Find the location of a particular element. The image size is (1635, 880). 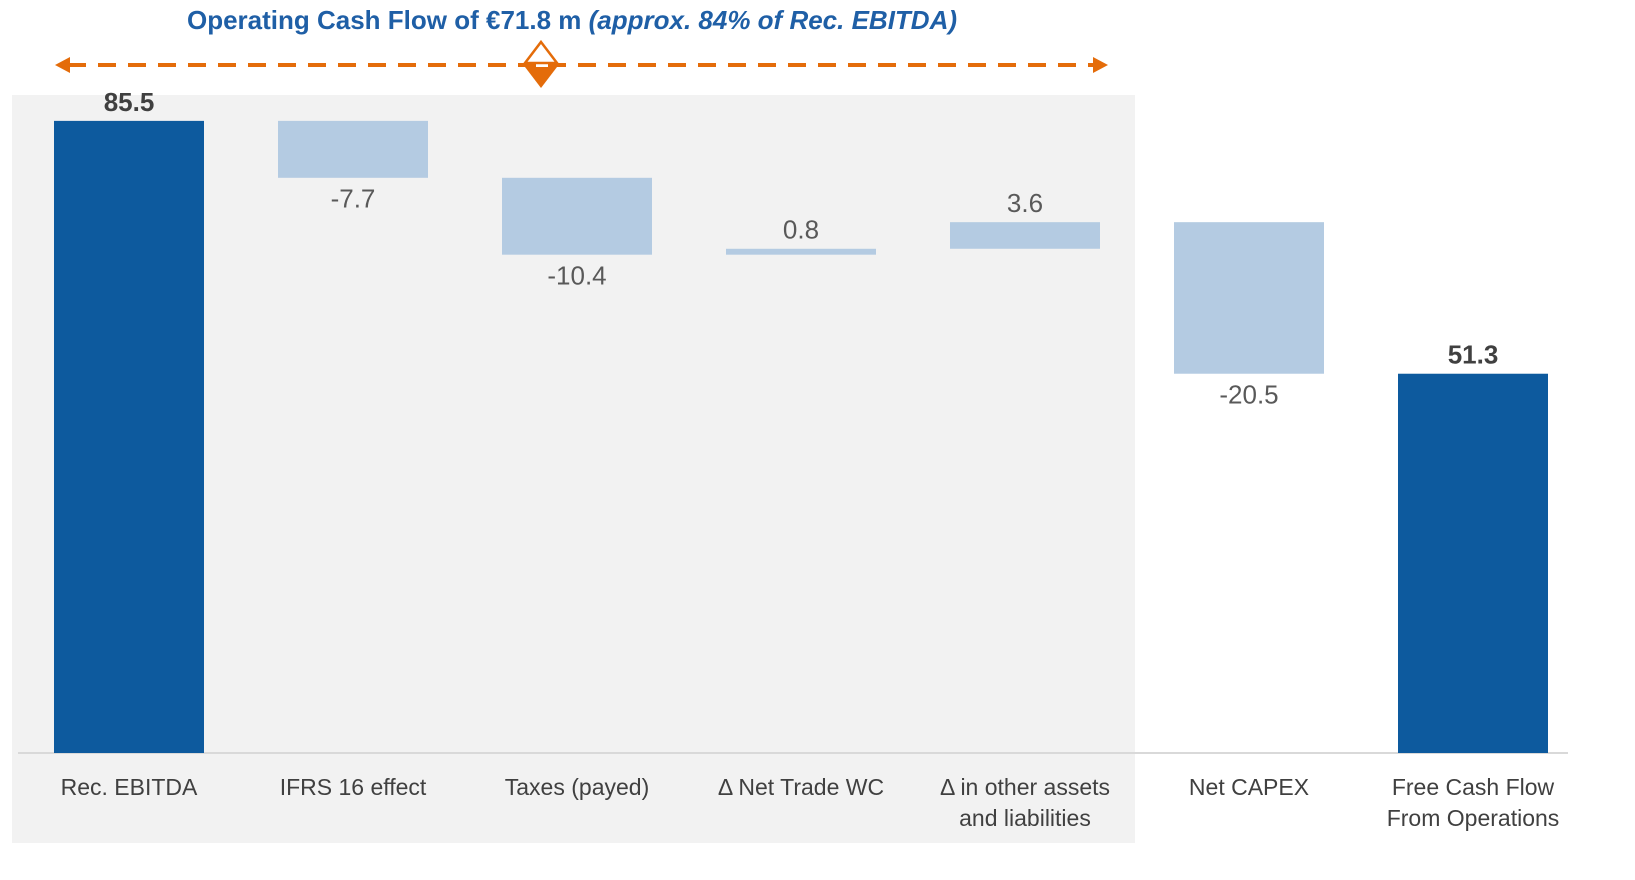

arrow-head-right is located at coordinates (1100, 65).